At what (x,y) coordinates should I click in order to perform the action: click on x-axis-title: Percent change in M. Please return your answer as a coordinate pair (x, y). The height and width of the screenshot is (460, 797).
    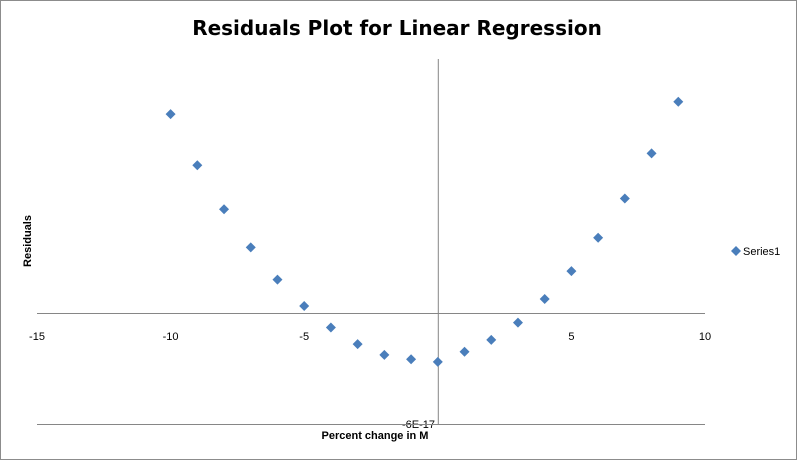
    Looking at the image, I should click on (375, 436).